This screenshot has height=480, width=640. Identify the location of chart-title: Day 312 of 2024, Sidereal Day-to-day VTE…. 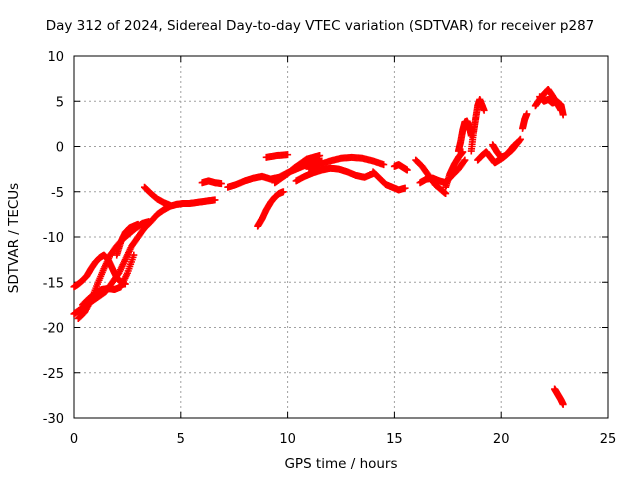
(320, 26).